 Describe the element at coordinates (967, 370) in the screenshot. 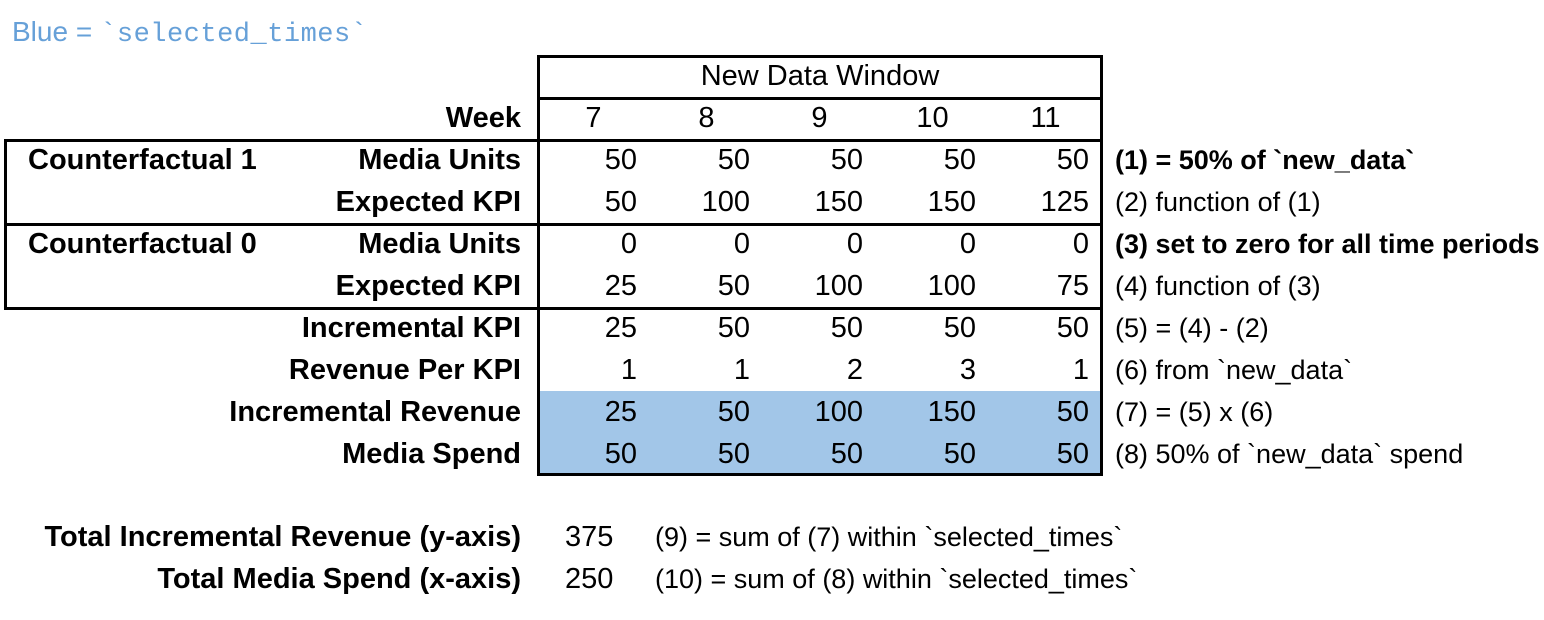

I see `cell: 3` at that location.